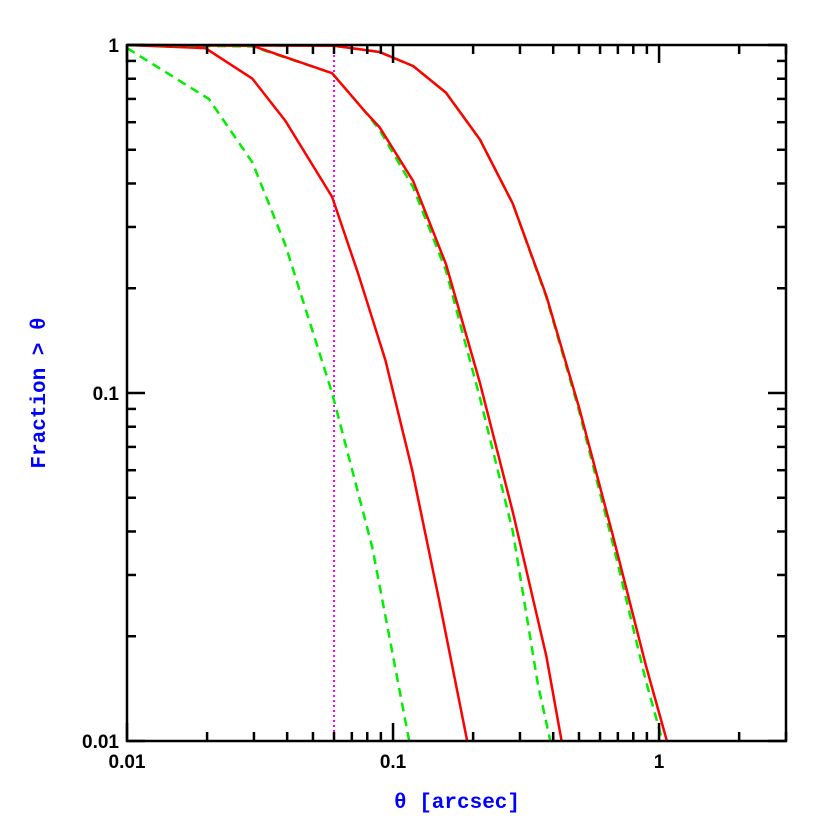  Describe the element at coordinates (106, 394) in the screenshot. I see `y-tick-label: 0.1` at that location.